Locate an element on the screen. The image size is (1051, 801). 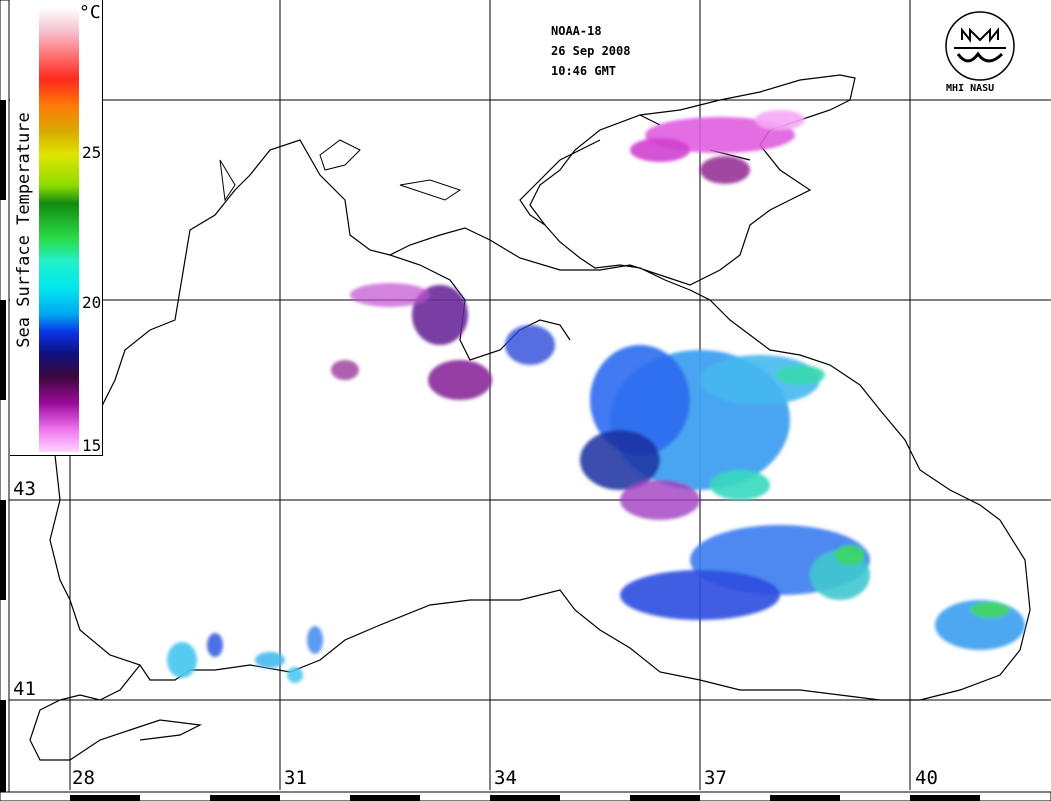
lon-label-37: 37 is located at coordinates (715, 778).